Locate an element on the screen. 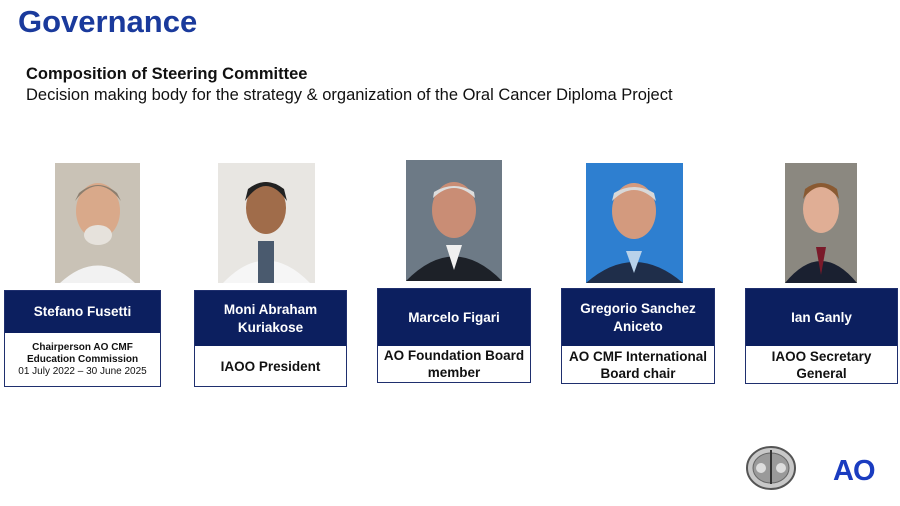 The height and width of the screenshot is (506, 900). member-role: IAOO Secretary General is located at coordinates (821, 364).